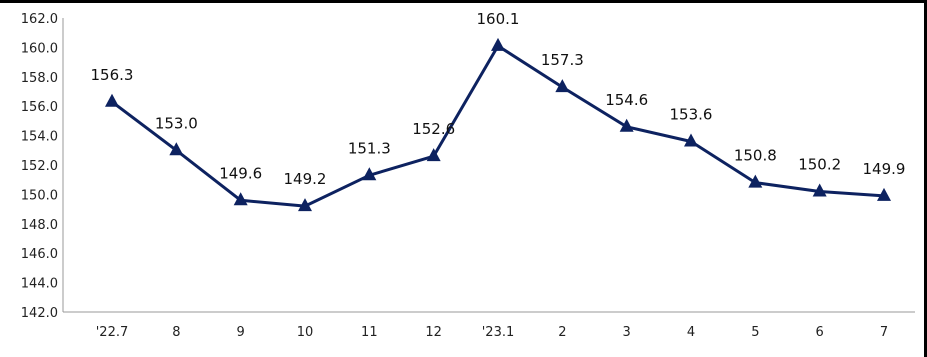 The image size is (927, 357). What do you see at coordinates (240, 173) in the screenshot?
I see `data-label: 149.6` at bounding box center [240, 173].